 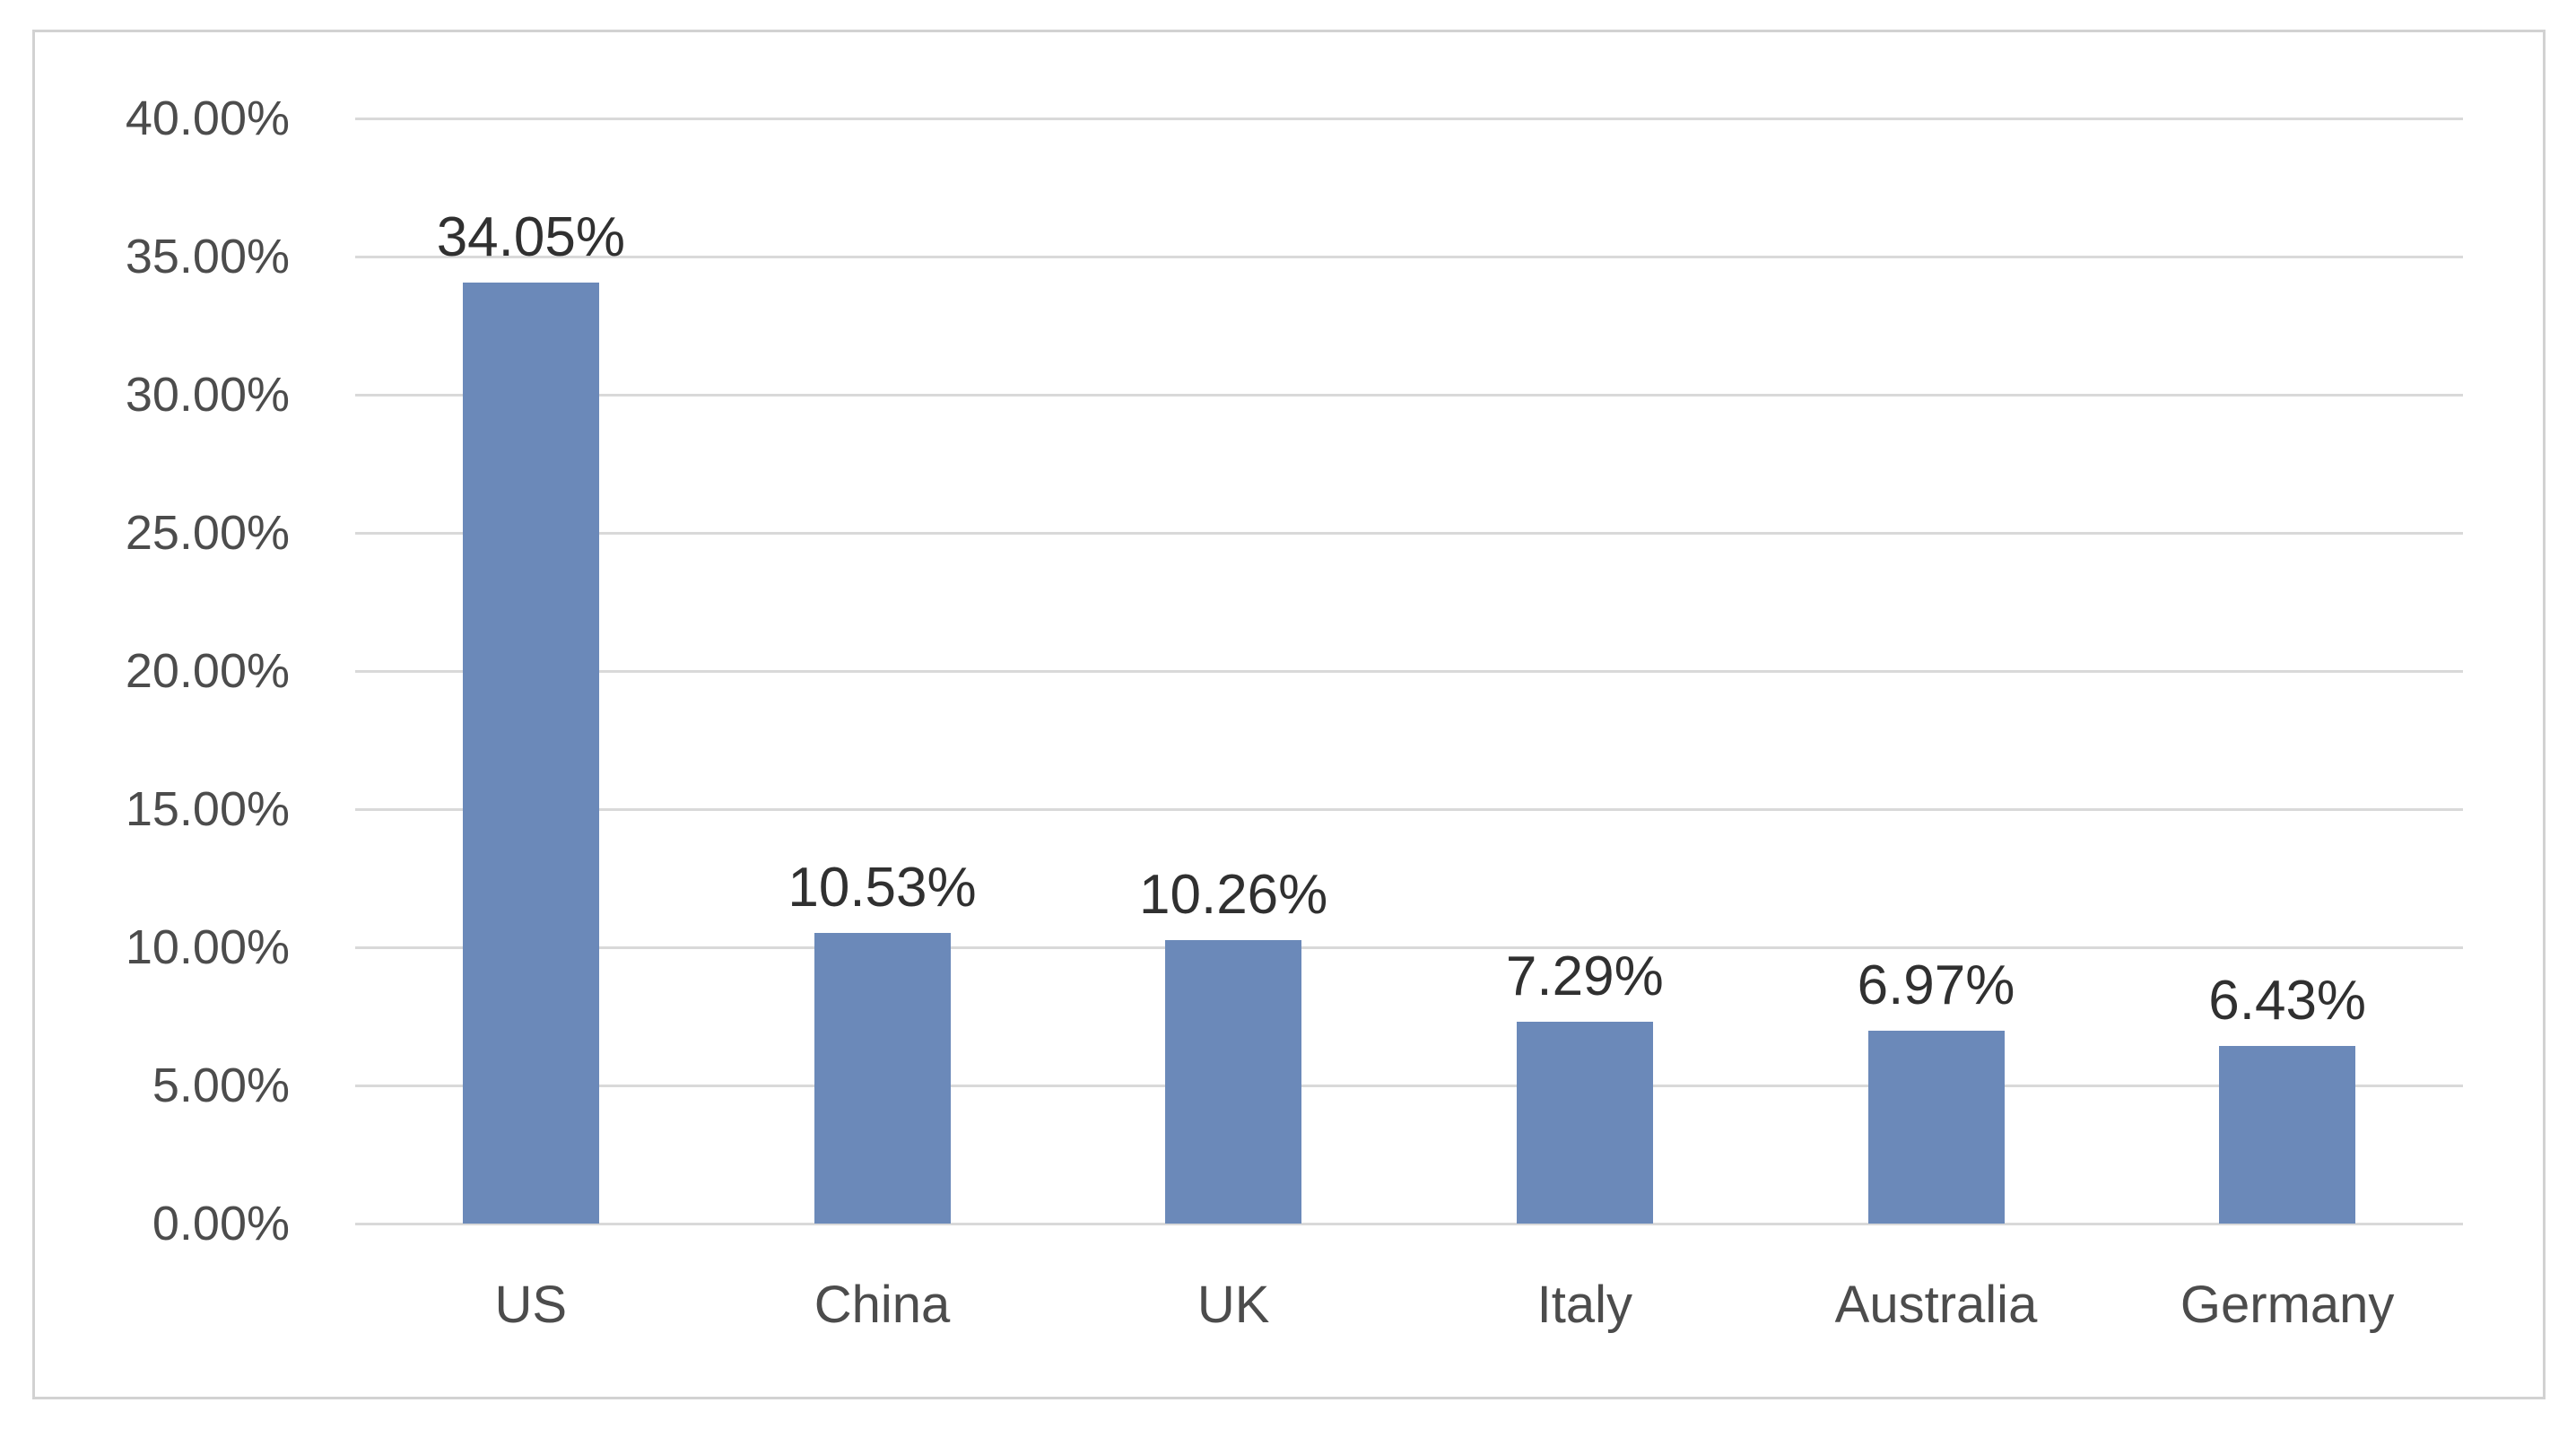 I want to click on data-label-china: 10.53%, so click(x=882, y=887).